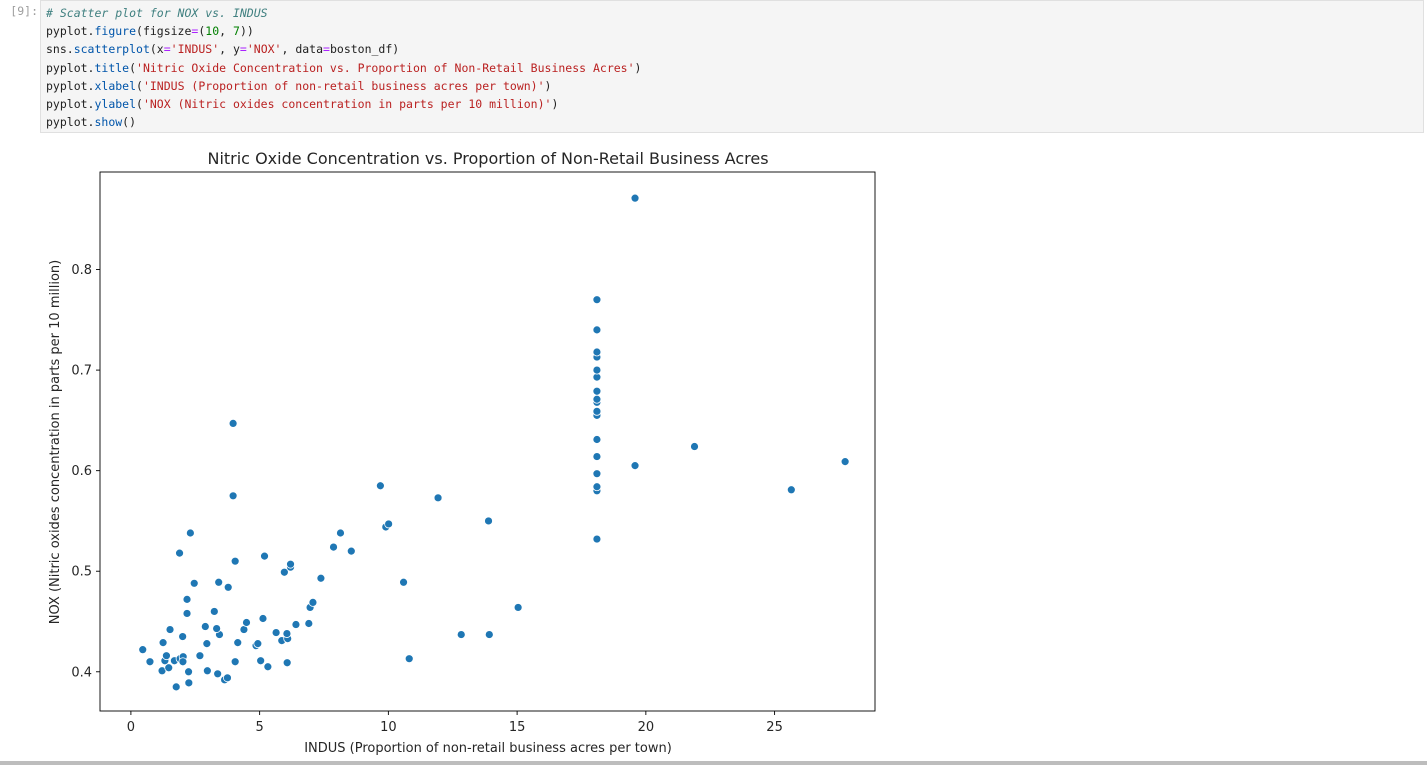  I want to click on code-token: # Scatter plot for NOX vs. INDUS, so click(157, 13).